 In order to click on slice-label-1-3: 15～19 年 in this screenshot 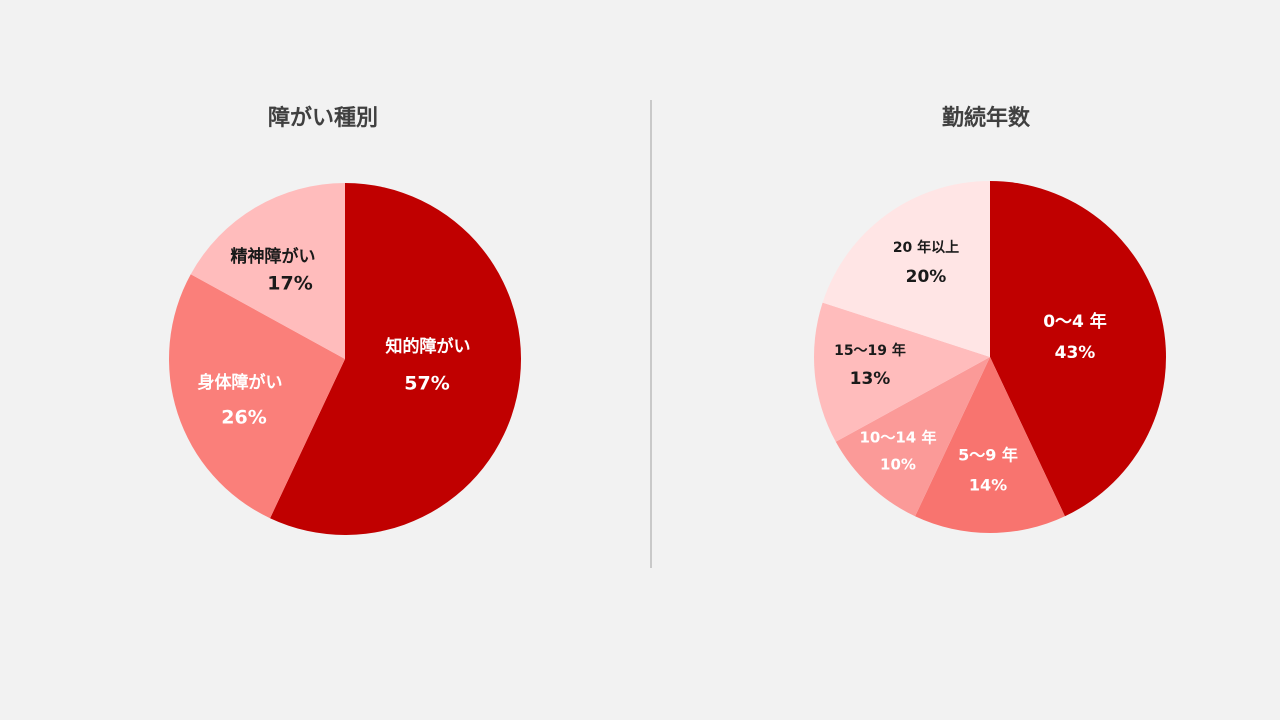, I will do `click(870, 350)`.